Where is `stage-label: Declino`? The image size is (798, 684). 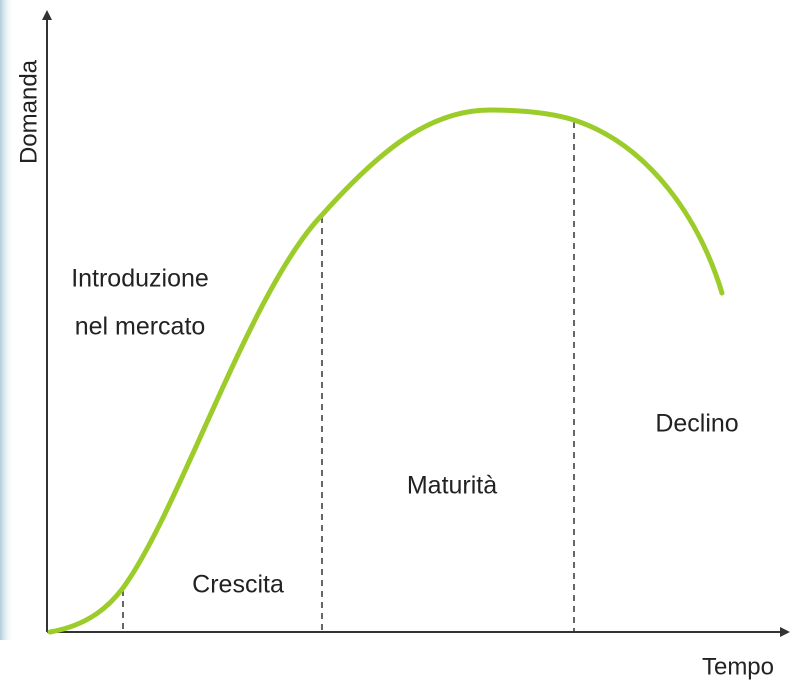 stage-label: Declino is located at coordinates (696, 424).